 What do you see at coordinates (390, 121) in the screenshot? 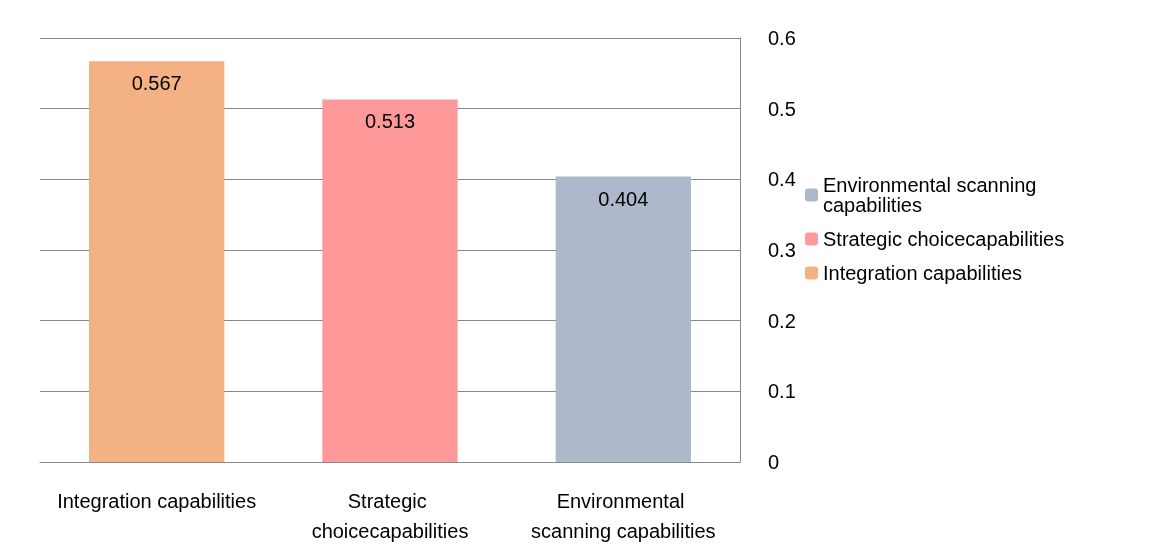
I see `data-label: 0.513` at bounding box center [390, 121].